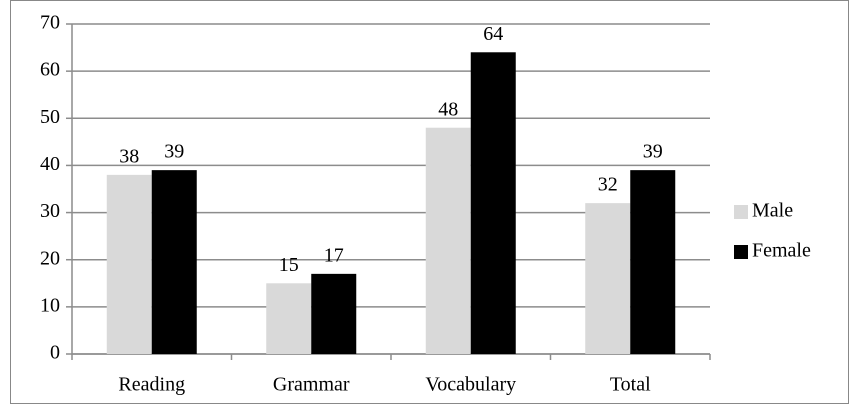  I want to click on x-tick-label: Total, so click(630, 385).